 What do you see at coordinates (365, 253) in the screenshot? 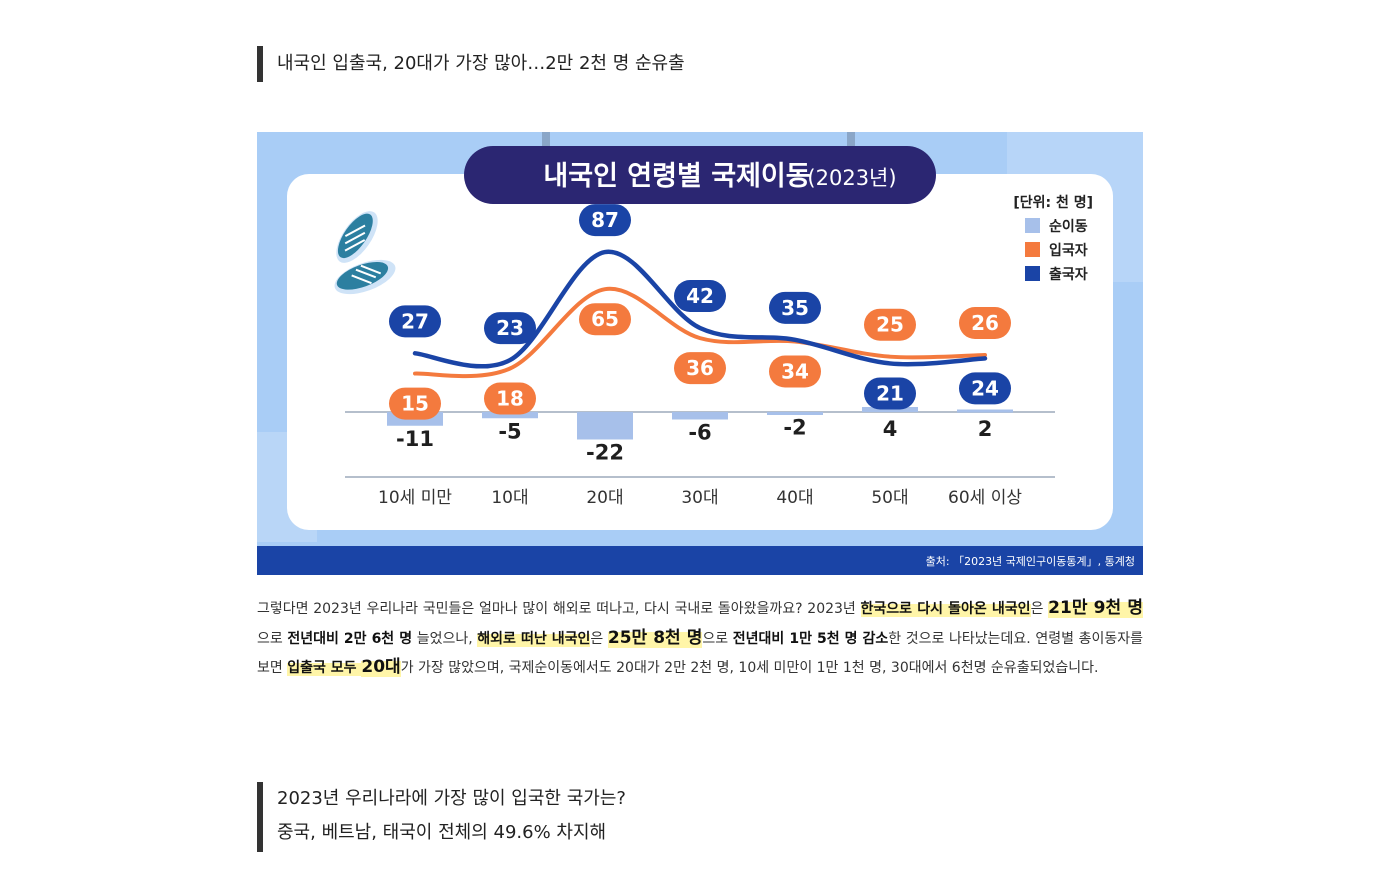
I see `sneakers-icon` at bounding box center [365, 253].